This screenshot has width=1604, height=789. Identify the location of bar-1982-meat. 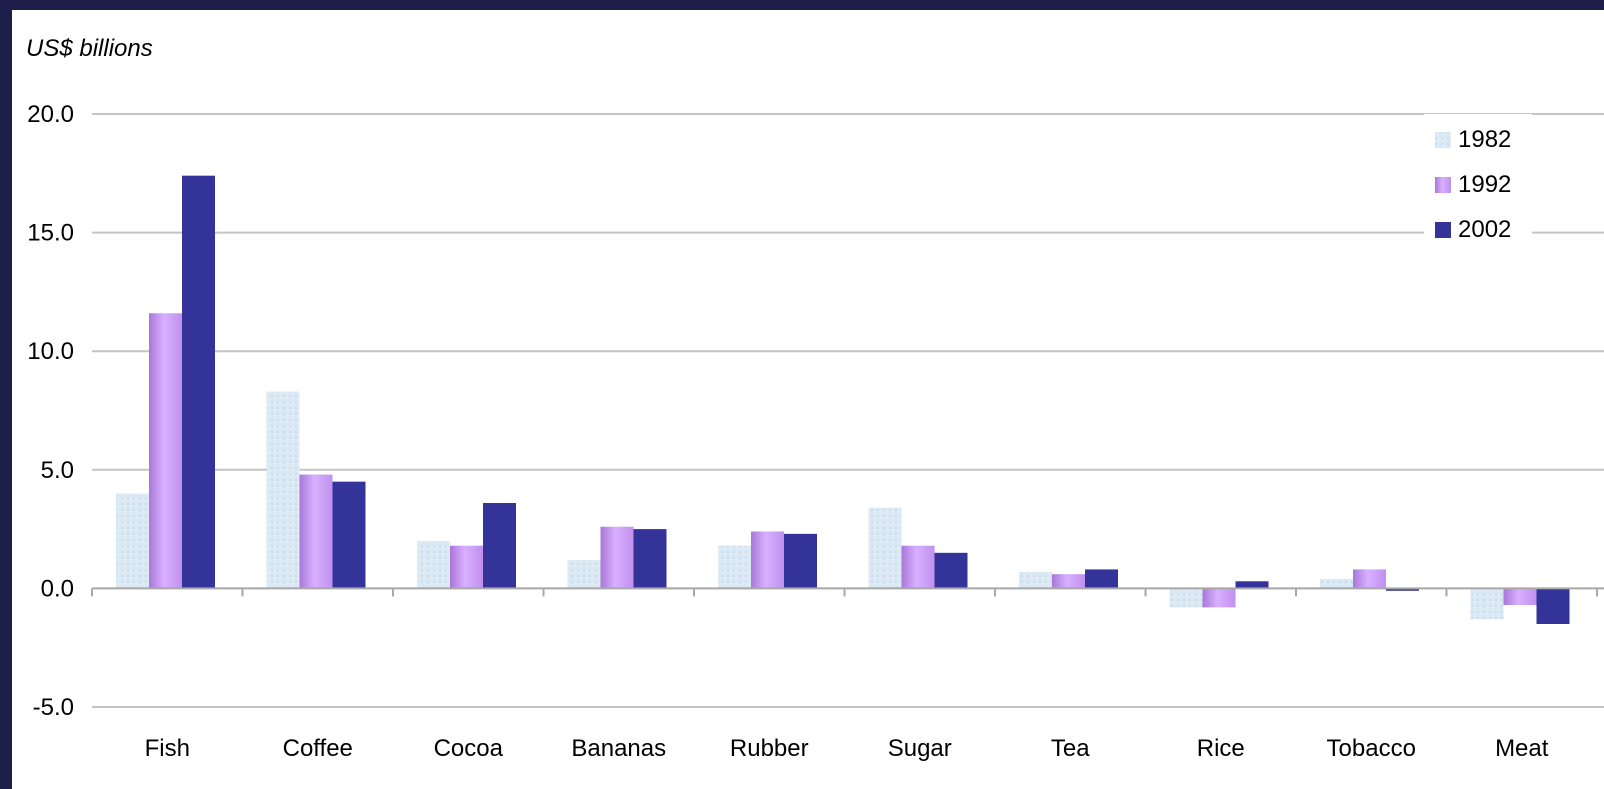
(1487, 604).